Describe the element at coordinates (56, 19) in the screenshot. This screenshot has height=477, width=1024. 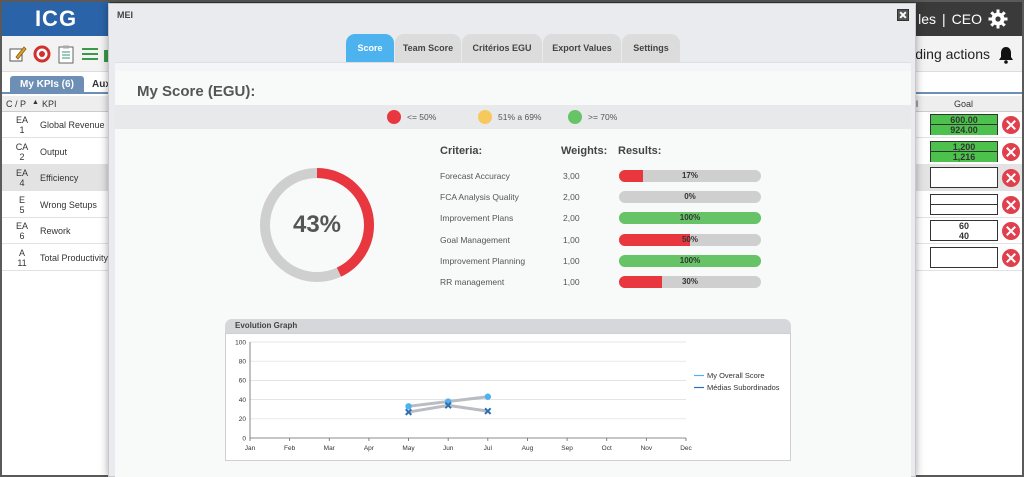
I see `app-logo: ICG` at that location.